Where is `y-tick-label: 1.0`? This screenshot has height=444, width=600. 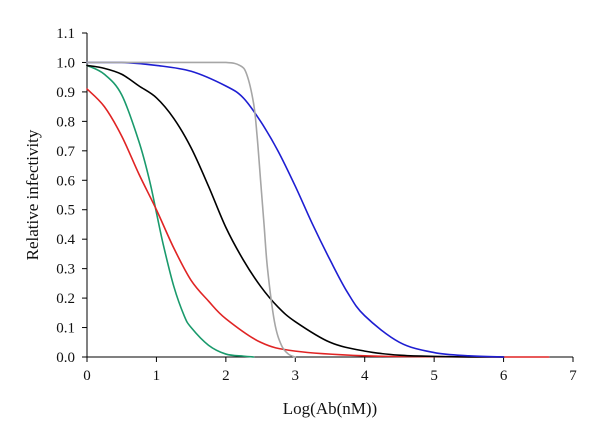 y-tick-label: 1.0 is located at coordinates (65, 63).